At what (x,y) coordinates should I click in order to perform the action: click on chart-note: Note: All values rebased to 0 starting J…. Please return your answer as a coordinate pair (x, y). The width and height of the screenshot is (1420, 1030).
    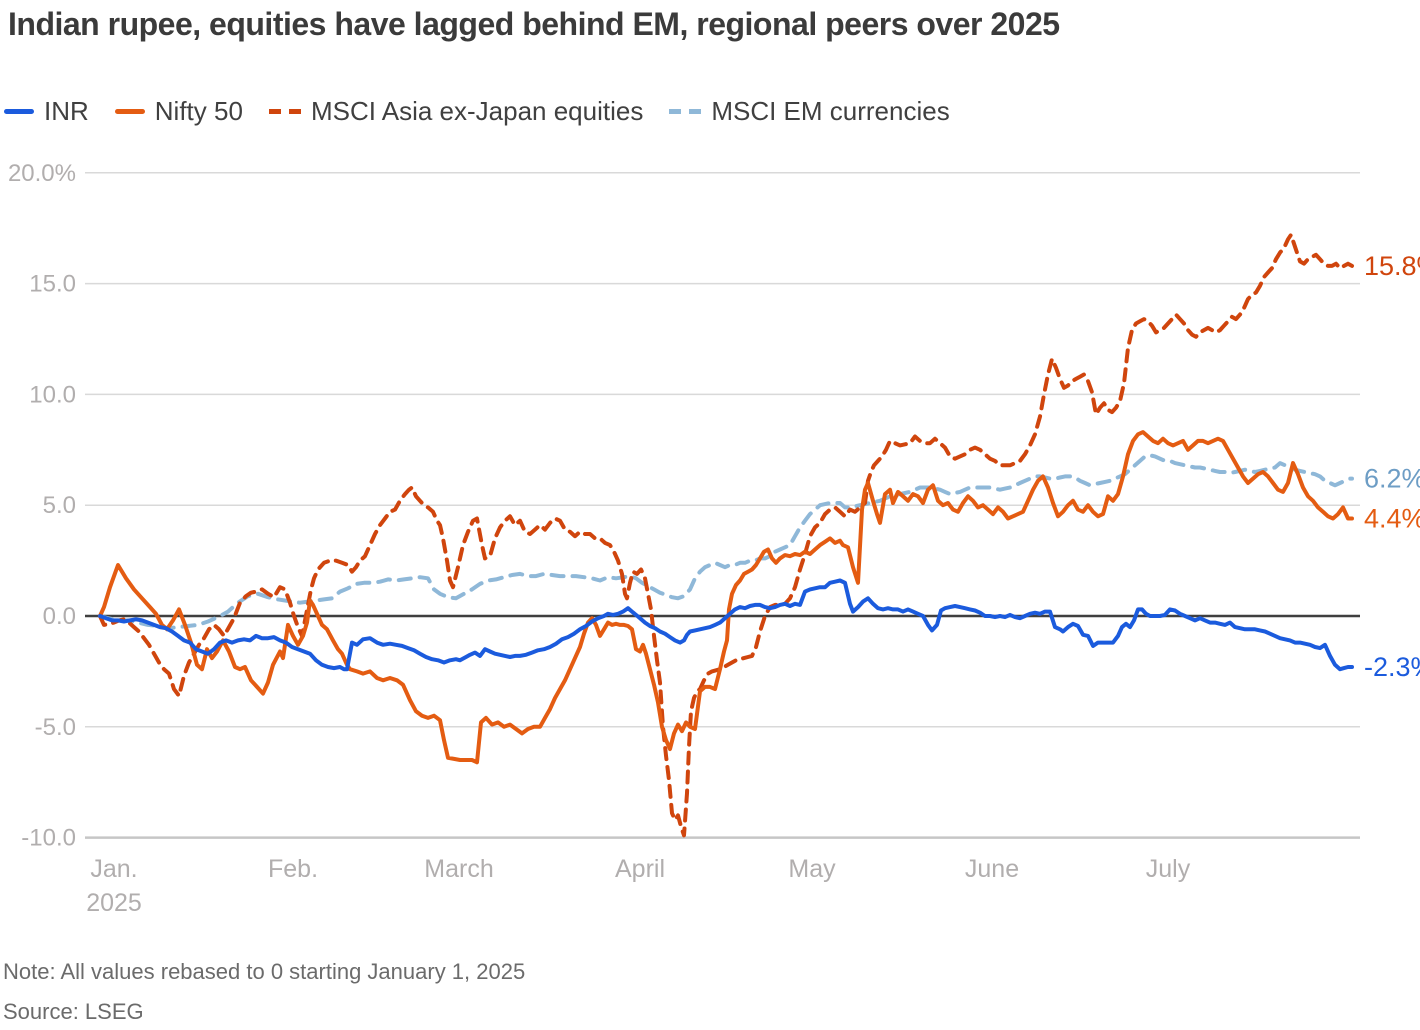
    Looking at the image, I should click on (264, 971).